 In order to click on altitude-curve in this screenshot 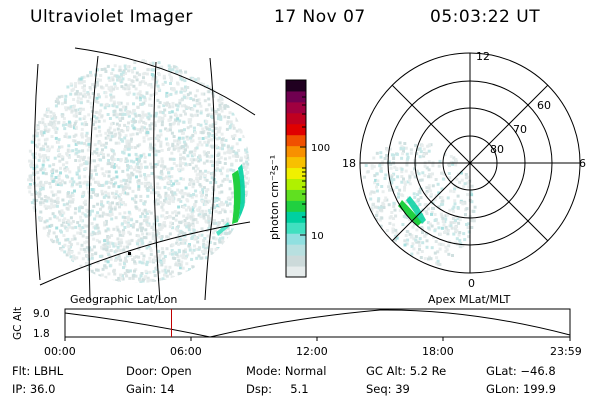, I will do `click(317, 323)`.